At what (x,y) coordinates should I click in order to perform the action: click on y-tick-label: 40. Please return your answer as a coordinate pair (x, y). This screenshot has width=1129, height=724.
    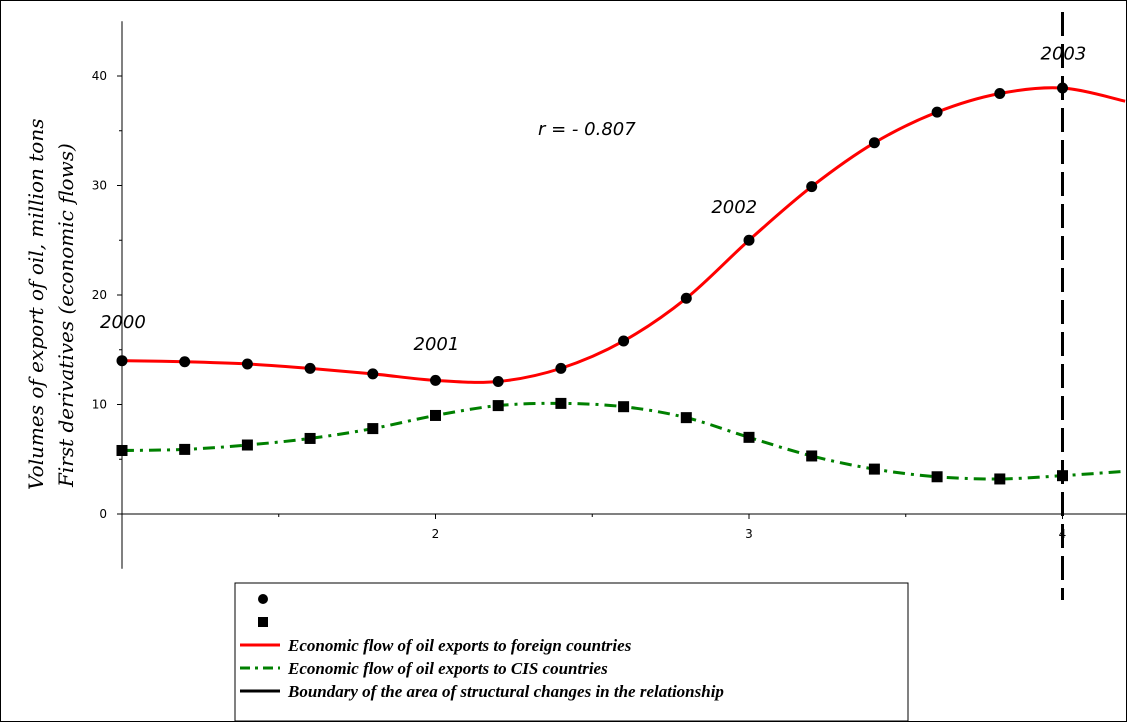
    Looking at the image, I should click on (99, 76).